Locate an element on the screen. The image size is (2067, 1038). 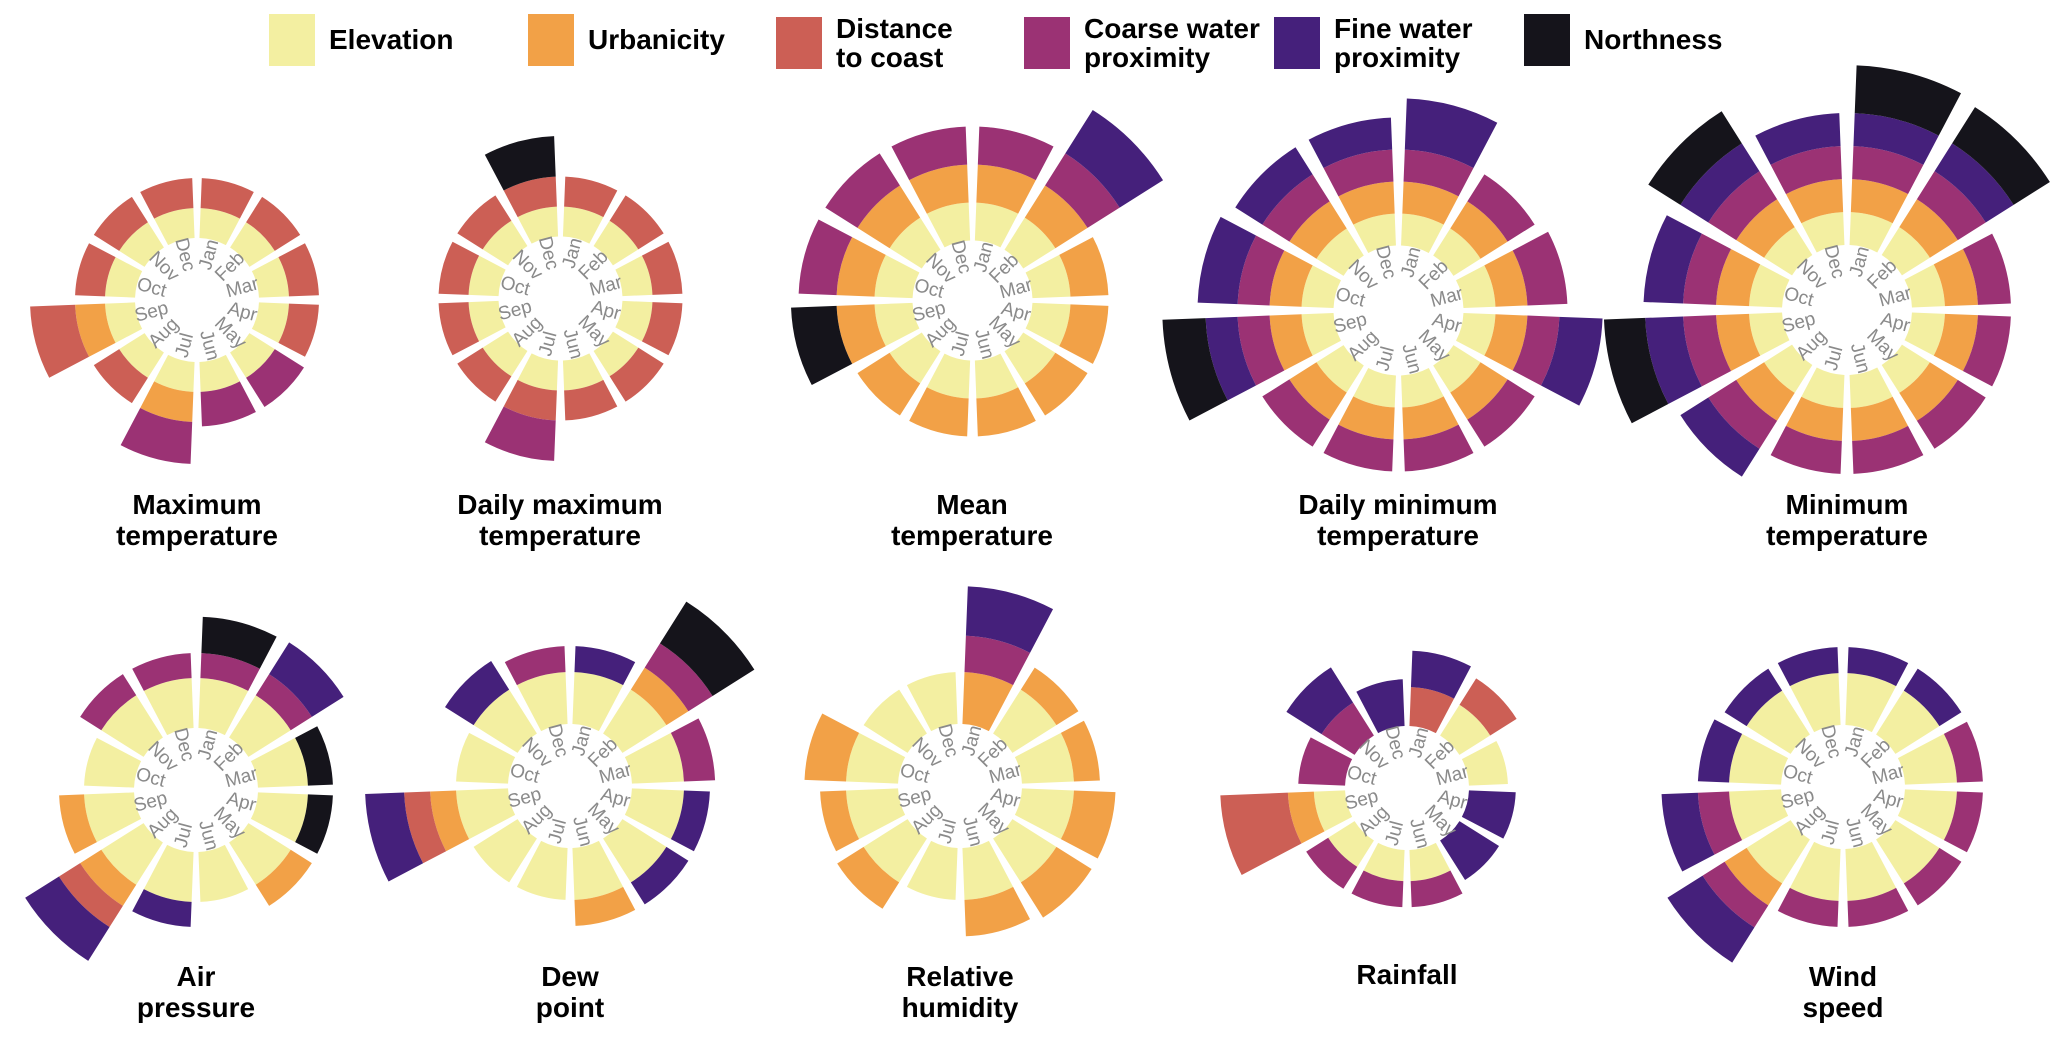
wedge-air-pressure-nov-coarse_water_proximity is located at coordinates (108, 702).